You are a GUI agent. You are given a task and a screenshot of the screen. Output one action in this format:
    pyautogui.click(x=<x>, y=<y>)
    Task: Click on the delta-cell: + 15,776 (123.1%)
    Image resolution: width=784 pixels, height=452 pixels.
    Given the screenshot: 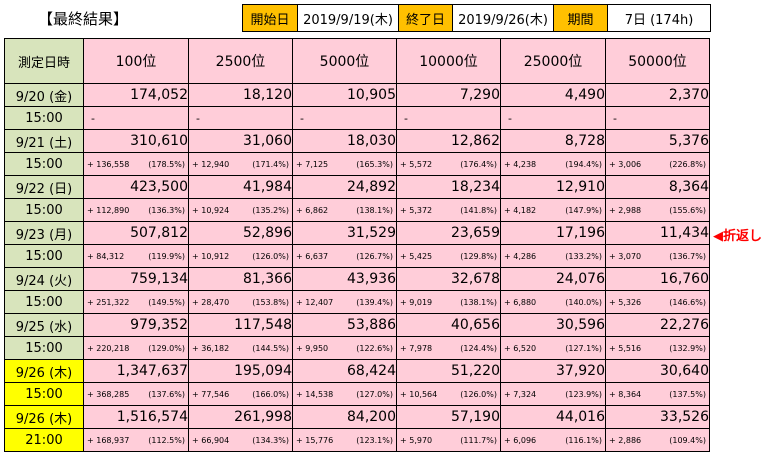 What is the action you would take?
    pyautogui.click(x=344, y=440)
    